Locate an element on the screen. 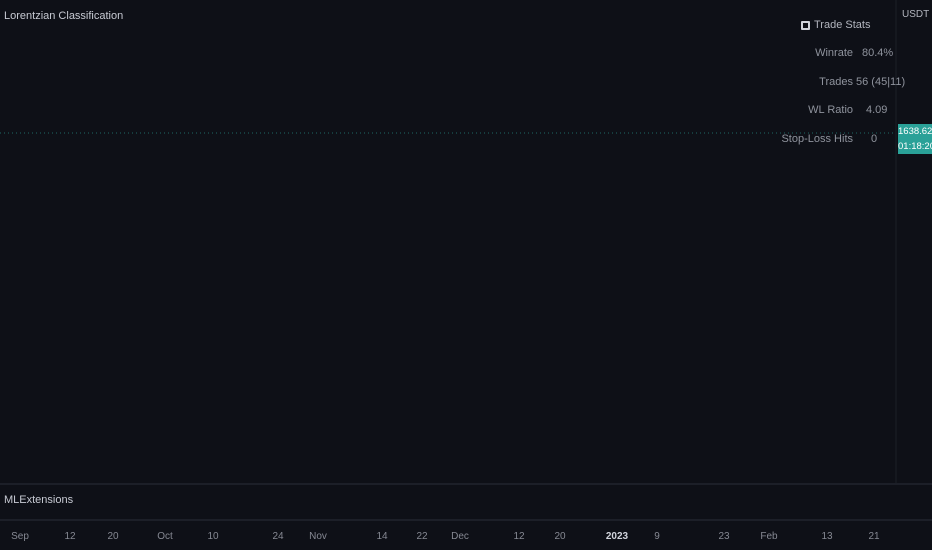 Image resolution: width=932 pixels, height=550 pixels. x-tick-label: Oct is located at coordinates (165, 536).